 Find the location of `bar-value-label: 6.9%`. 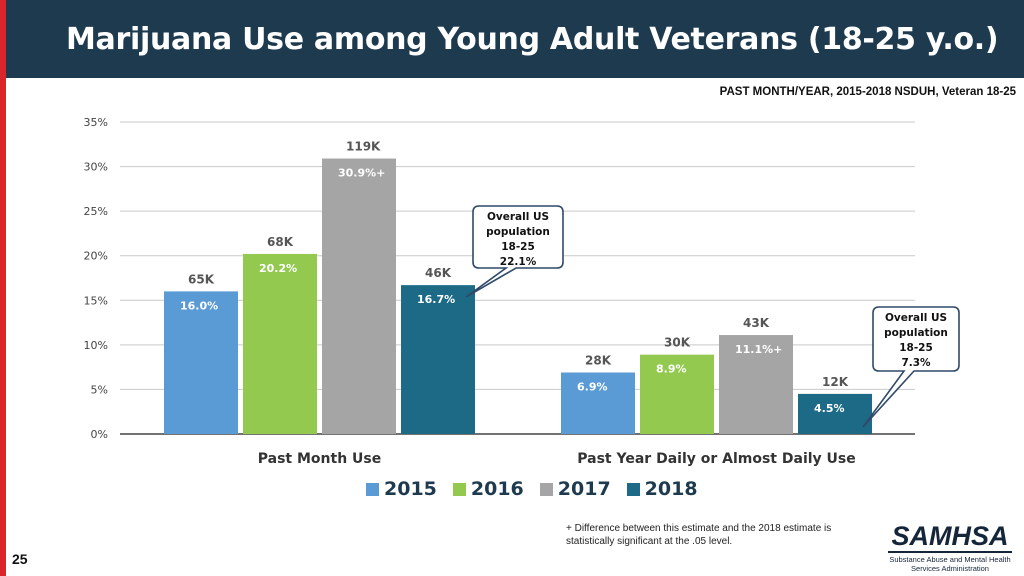

bar-value-label: 6.9% is located at coordinates (592, 386).